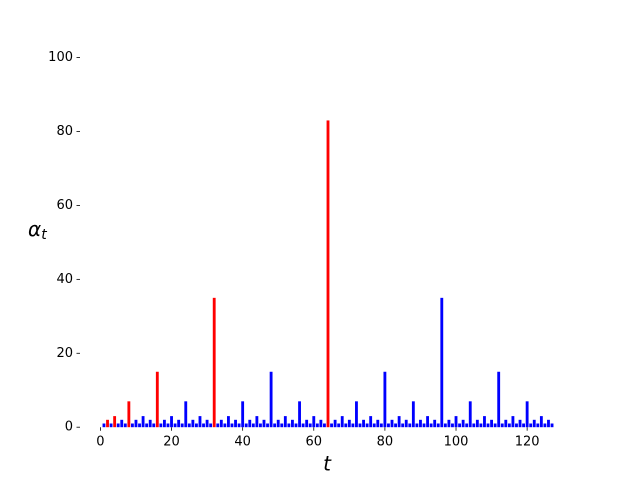 The height and width of the screenshot is (480, 640). I want to click on y-tick-label: 100, so click(60, 57).